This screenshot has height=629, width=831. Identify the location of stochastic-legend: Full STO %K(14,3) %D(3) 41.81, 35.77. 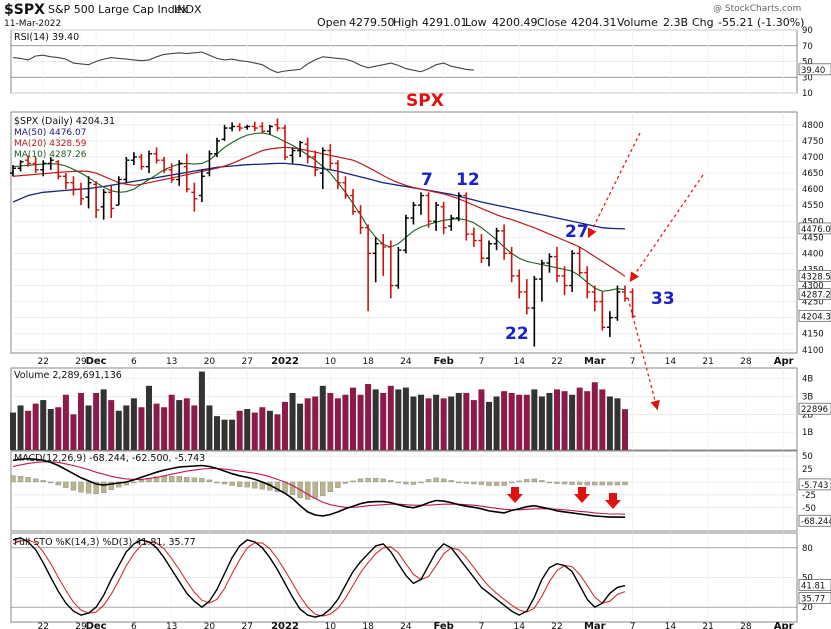
(105, 542).